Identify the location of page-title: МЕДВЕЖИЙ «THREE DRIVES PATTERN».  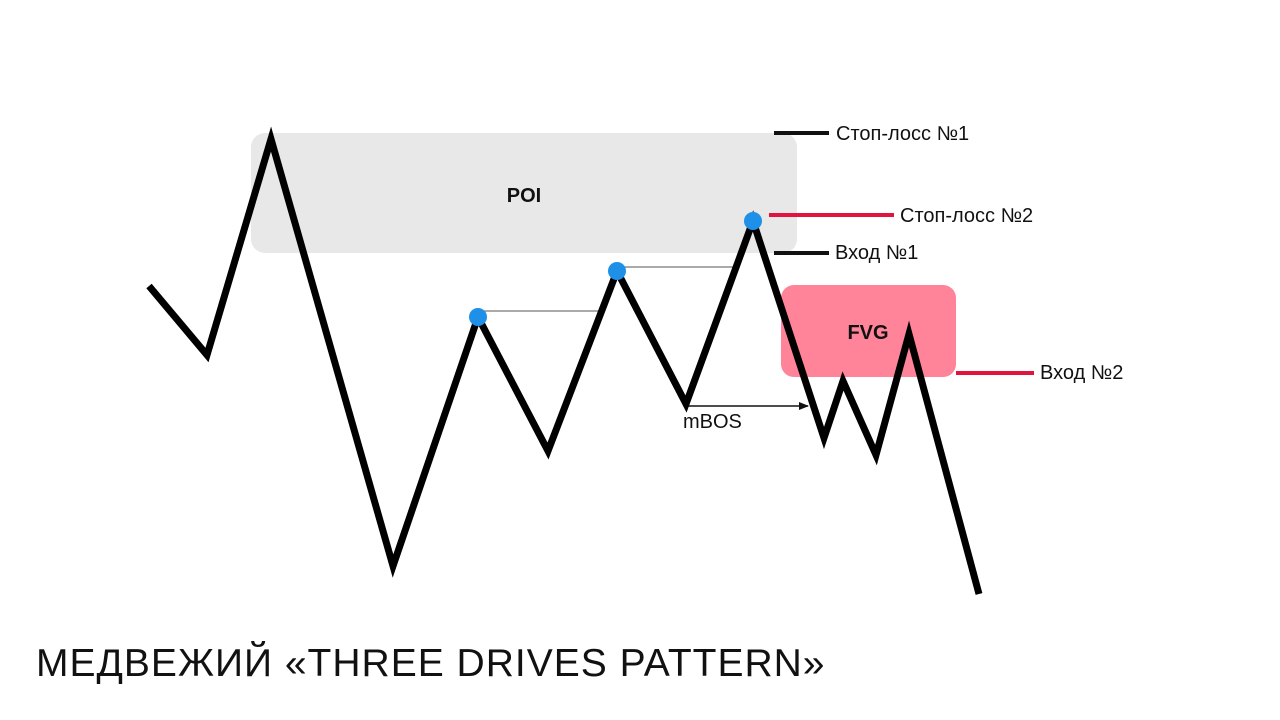
(431, 663).